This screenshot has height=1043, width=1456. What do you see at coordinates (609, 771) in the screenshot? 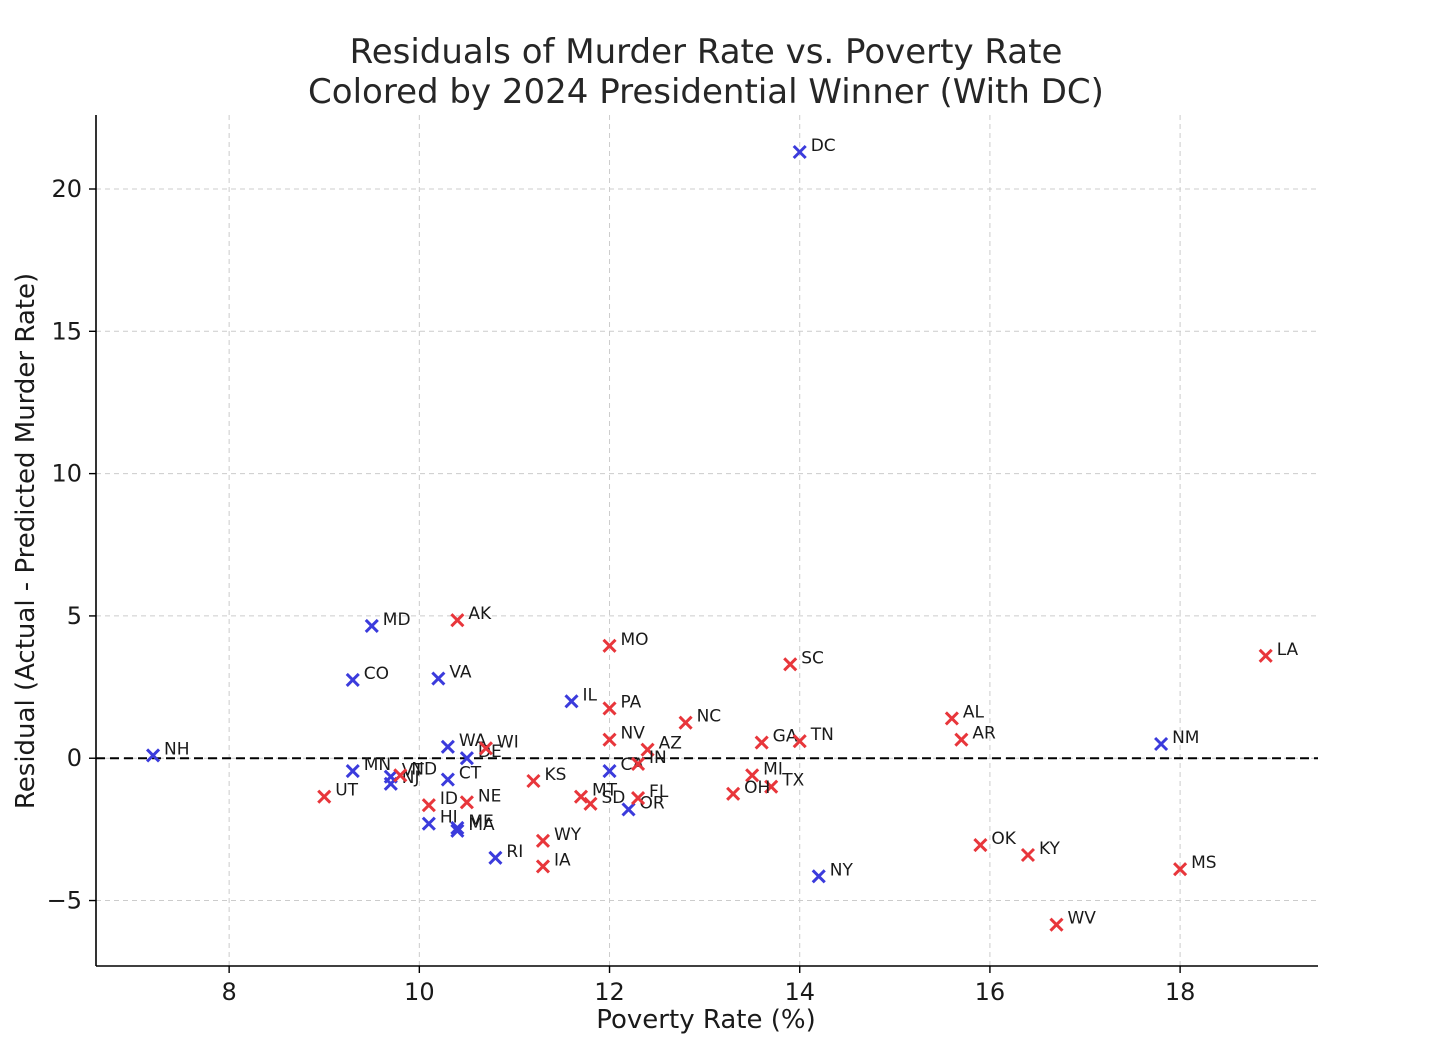
I see `point-marker-ca` at bounding box center [609, 771].